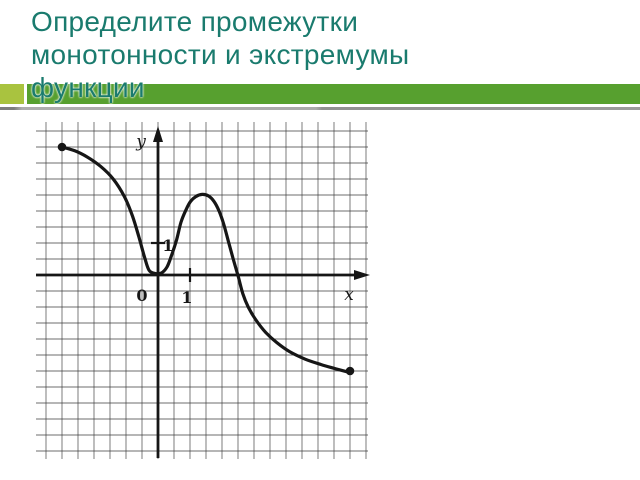 This screenshot has width=640, height=480. What do you see at coordinates (350, 371) in the screenshot?
I see `curve-endpoint-end` at bounding box center [350, 371].